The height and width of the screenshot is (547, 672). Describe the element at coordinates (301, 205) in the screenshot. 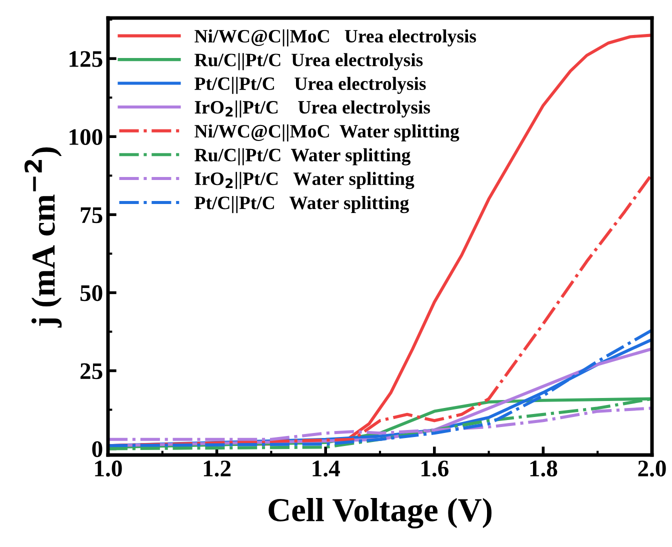

I see `legend-label: Pt/C||Pt/C Water splitting` at that location.